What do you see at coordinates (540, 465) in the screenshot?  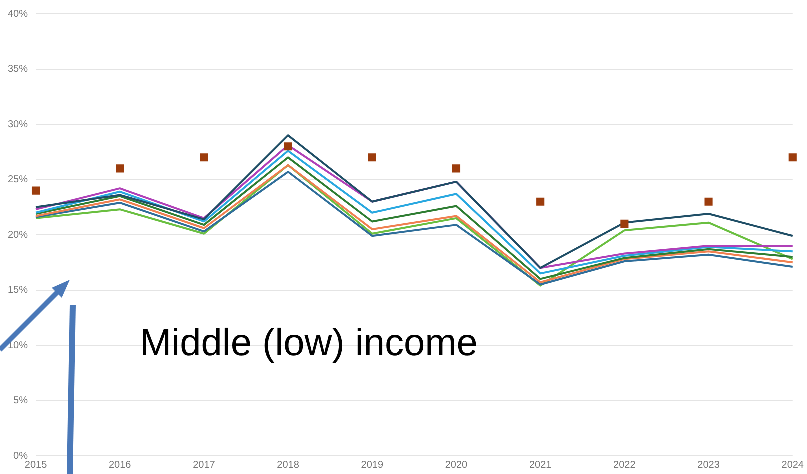 I see `x-tick-label: 2021` at bounding box center [540, 465].